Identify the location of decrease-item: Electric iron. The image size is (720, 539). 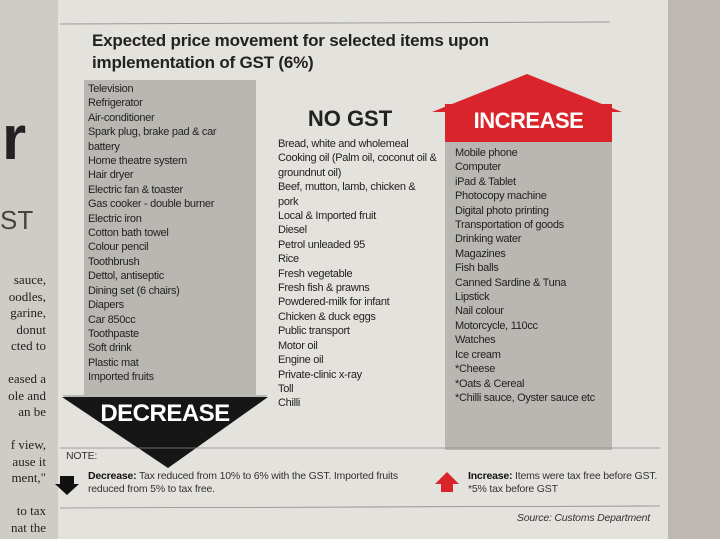
(115, 218).